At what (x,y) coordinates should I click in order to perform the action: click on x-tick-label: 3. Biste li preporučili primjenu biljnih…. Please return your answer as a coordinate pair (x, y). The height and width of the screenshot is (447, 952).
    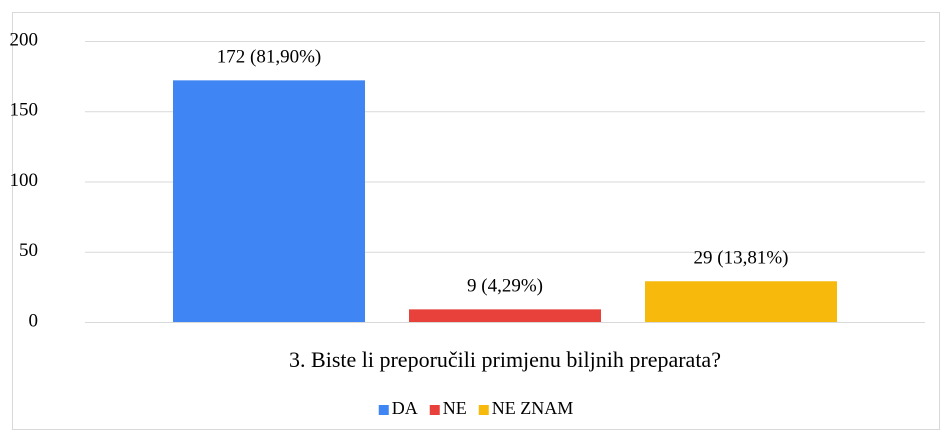
    Looking at the image, I should click on (505, 359).